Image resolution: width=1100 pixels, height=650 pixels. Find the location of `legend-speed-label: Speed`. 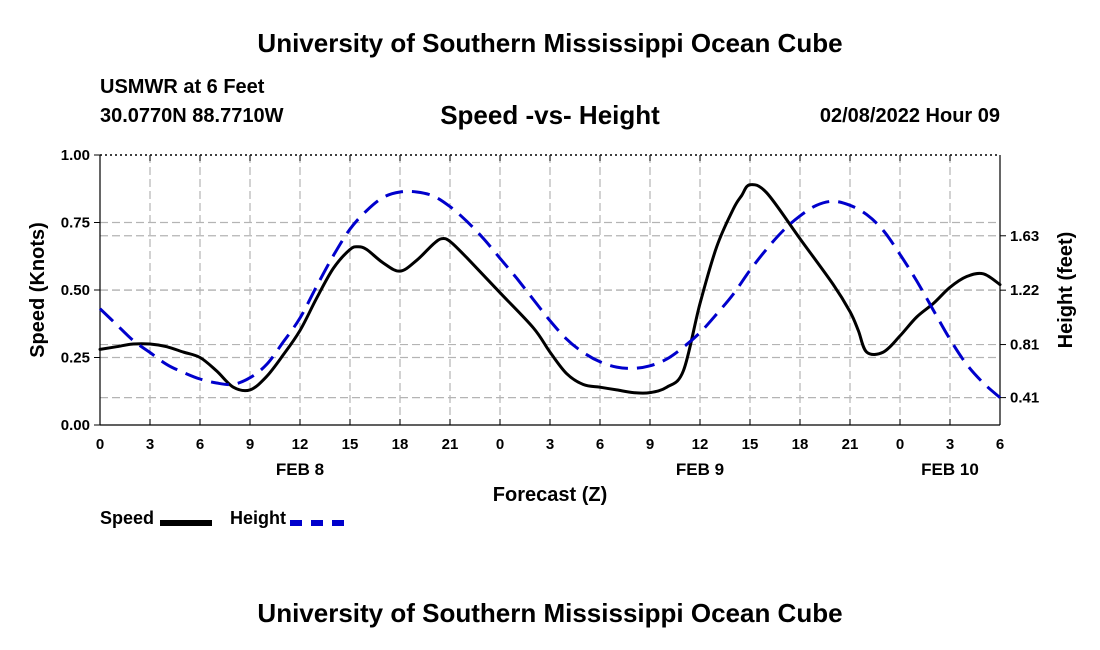

legend-speed-label: Speed is located at coordinates (127, 518).